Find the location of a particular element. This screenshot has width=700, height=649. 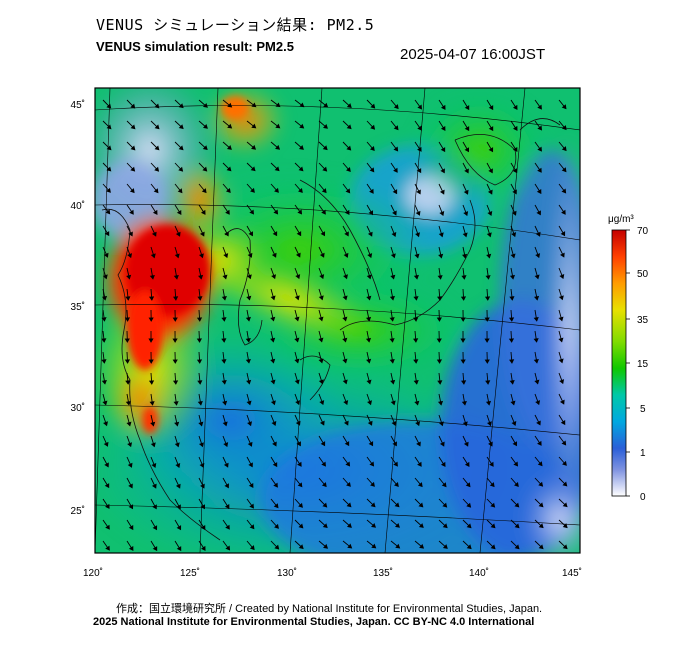

colorbar: μg/m³ 70 50 35 15 5 1 0 is located at coordinates (628, 358).